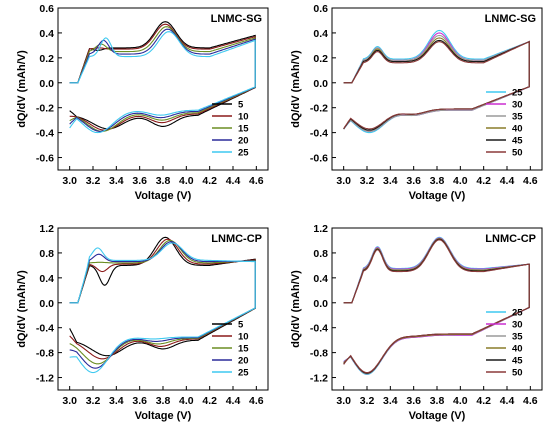 This screenshot has height=441, width=550. Describe the element at coordinates (236, 19) in the screenshot. I see `panel-title: LNMC-SG` at that location.